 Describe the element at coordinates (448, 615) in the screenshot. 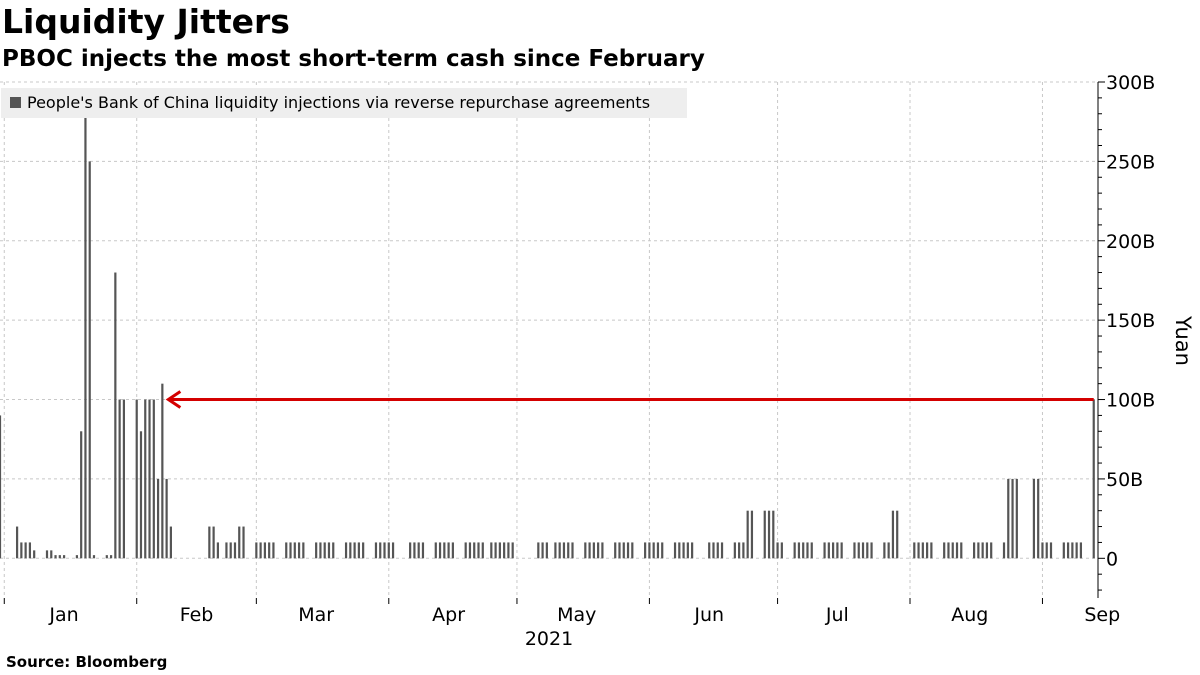

I see `x-tick-label: Apr` at that location.